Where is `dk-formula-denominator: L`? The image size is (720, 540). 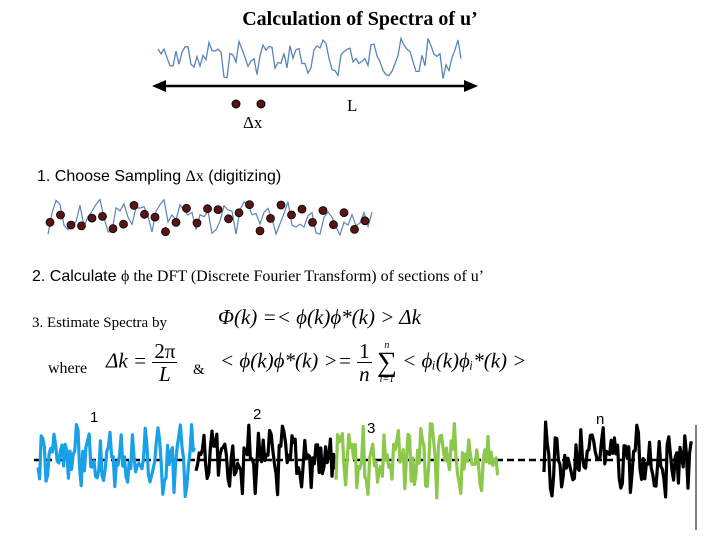
dk-formula-denominator: L is located at coordinates (165, 374).